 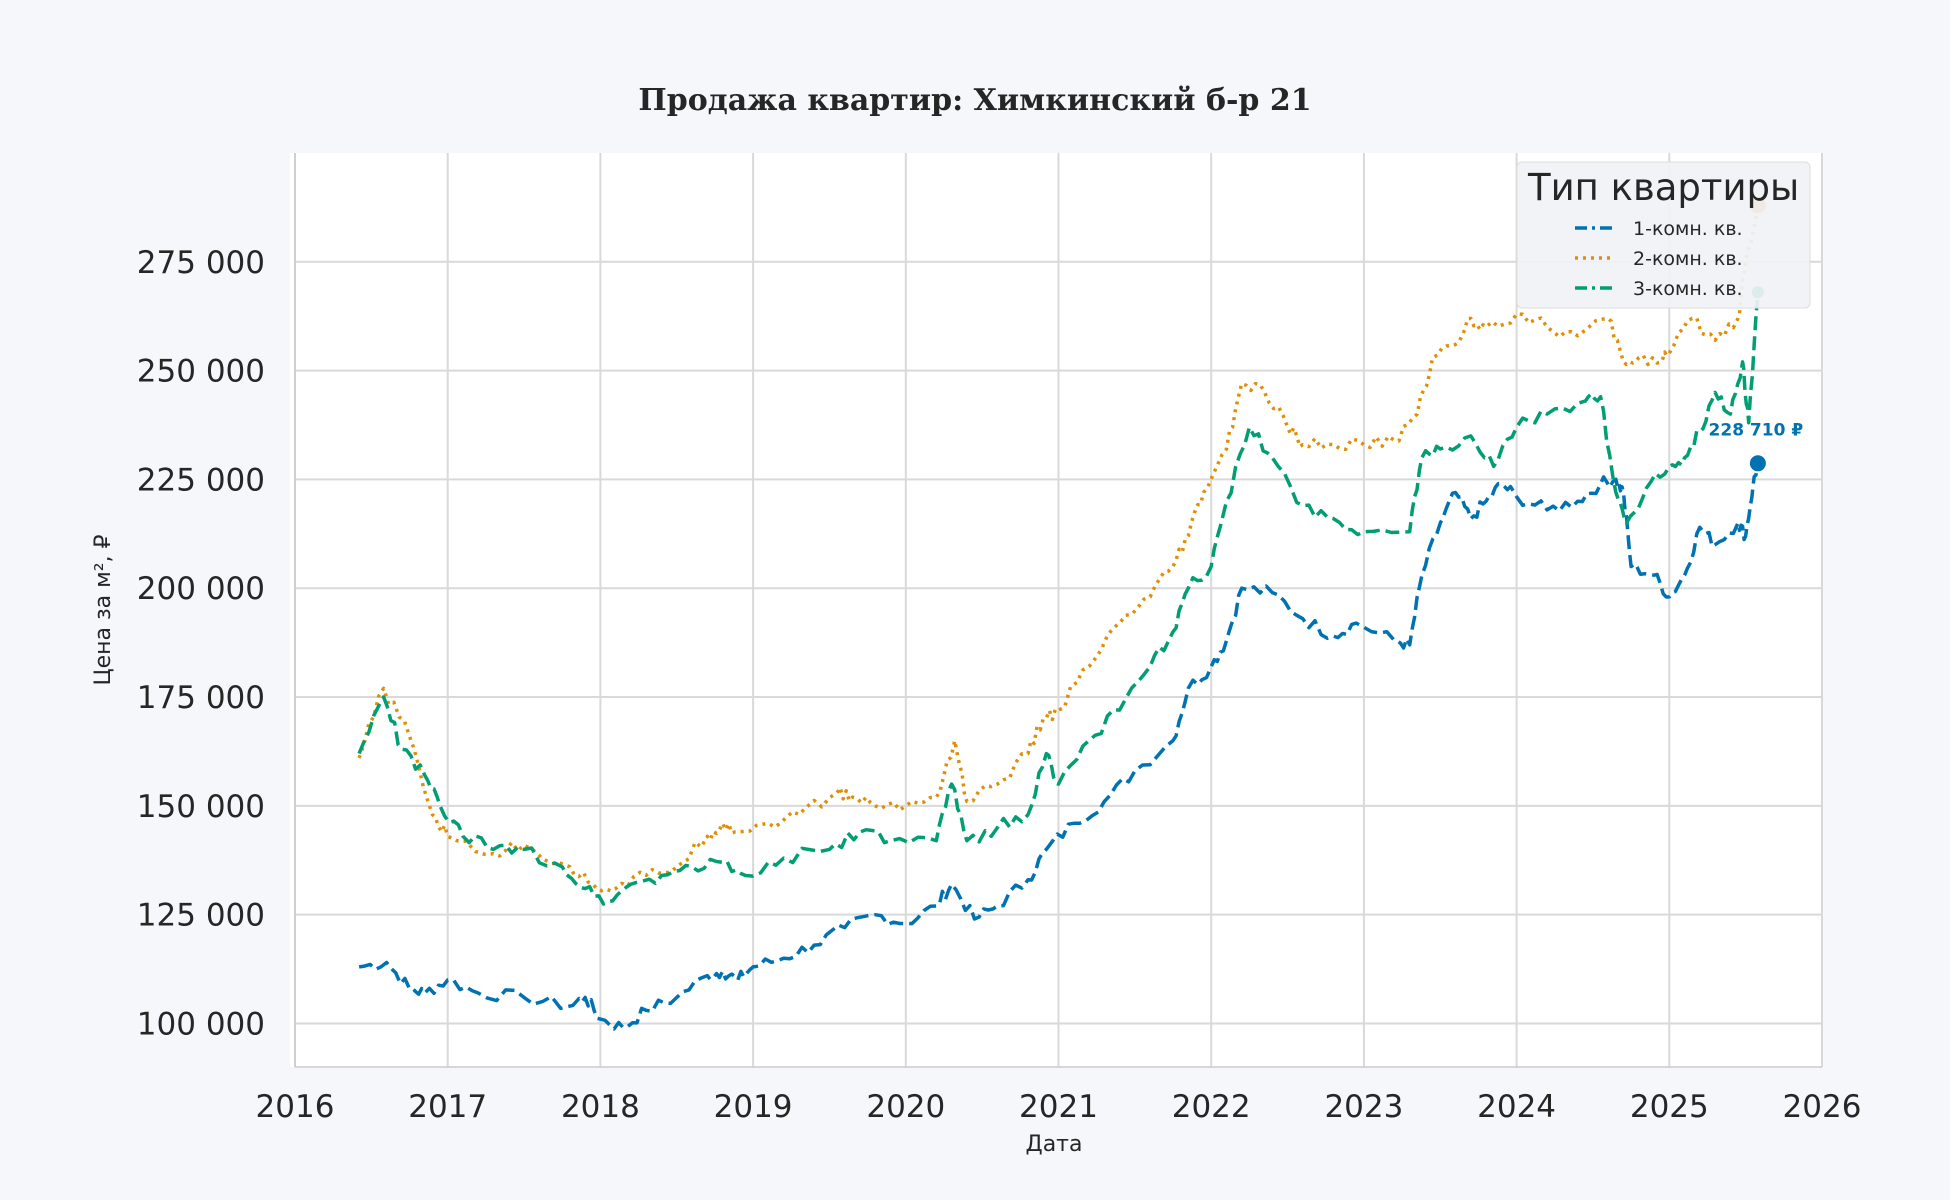 I want to click on x-tick-label: 2016, so click(x=295, y=1107).